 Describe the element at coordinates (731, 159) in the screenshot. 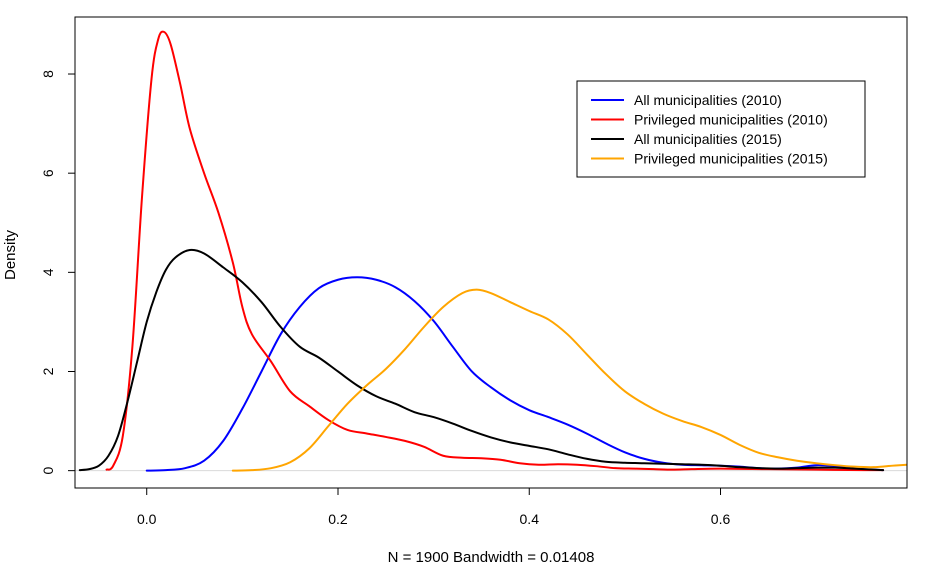

I see `legend-label-4: Privileged municipalities (2015)` at that location.